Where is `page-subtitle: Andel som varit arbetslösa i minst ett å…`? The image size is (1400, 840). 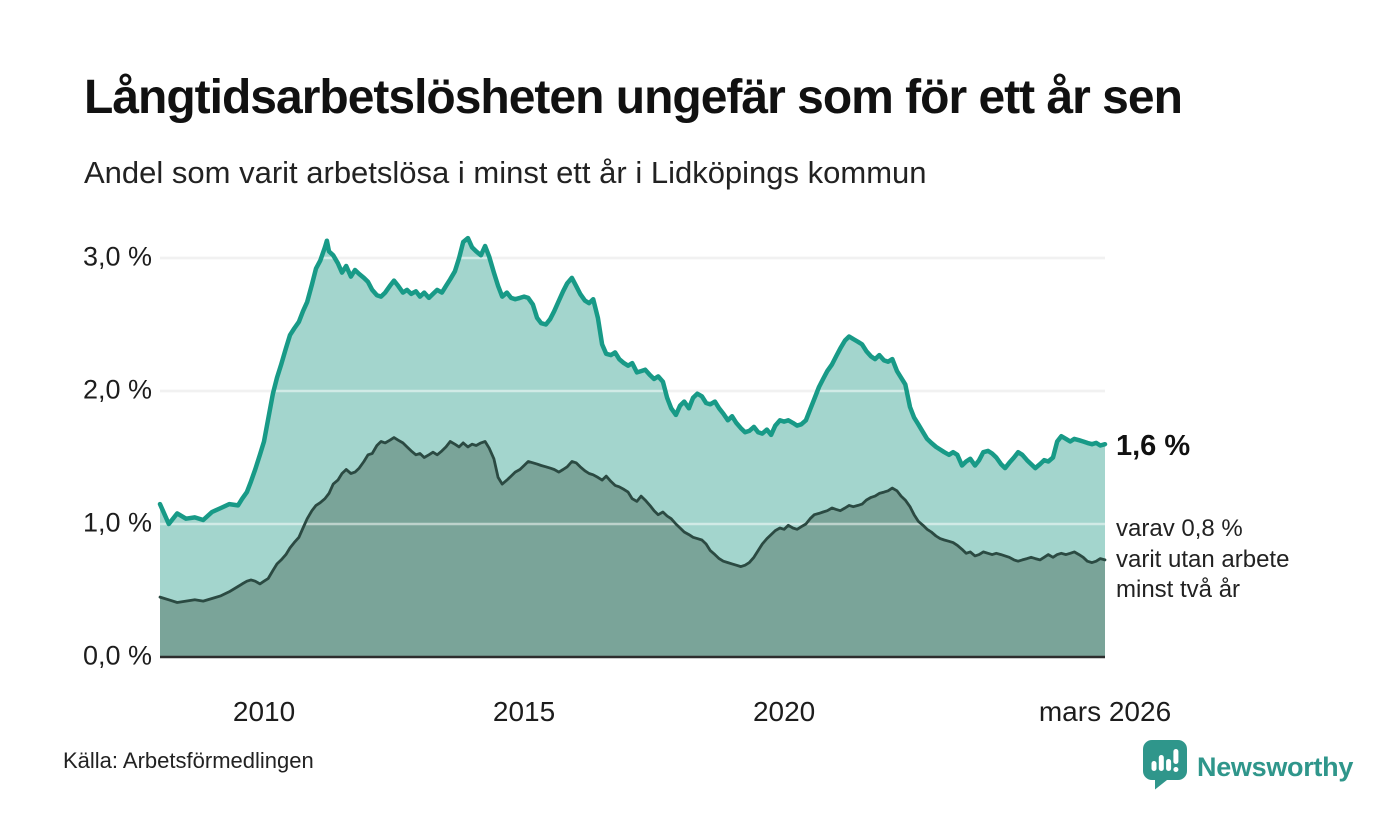 page-subtitle: Andel som varit arbetslösa i minst ett å… is located at coordinates (505, 172).